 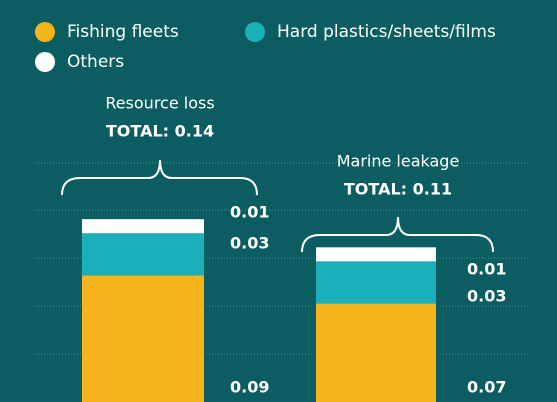 I want to click on legend-label: Hard plastics/sheets/films, so click(x=386, y=32).